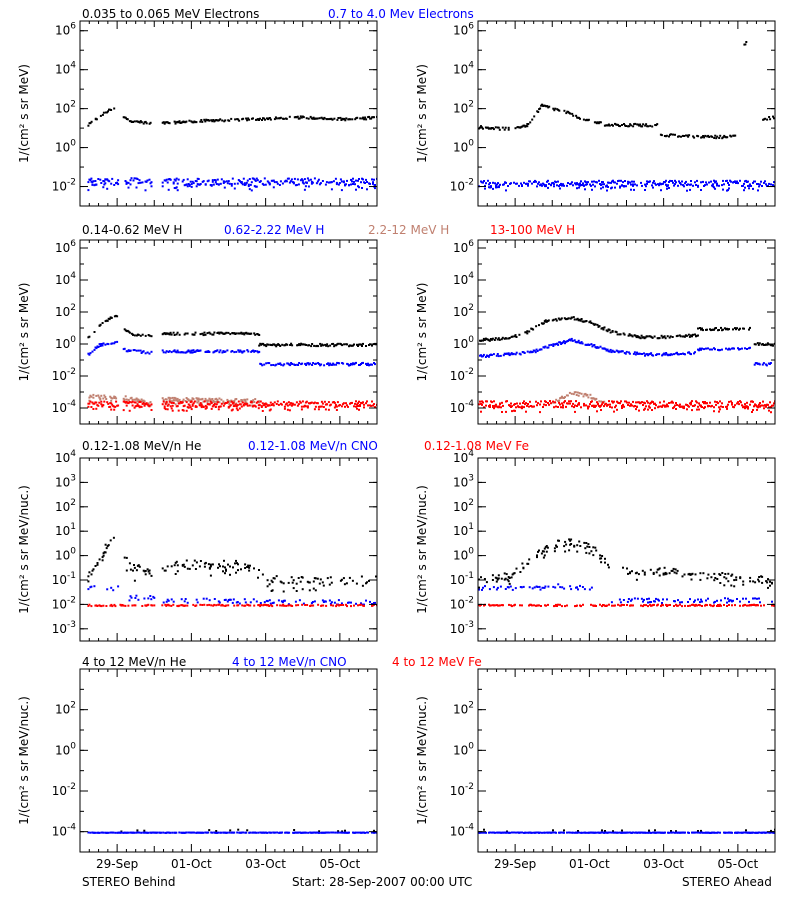 The width and height of the screenshot is (800, 900). I want to click on y-tick-label: 10⁴, so click(463, 457).